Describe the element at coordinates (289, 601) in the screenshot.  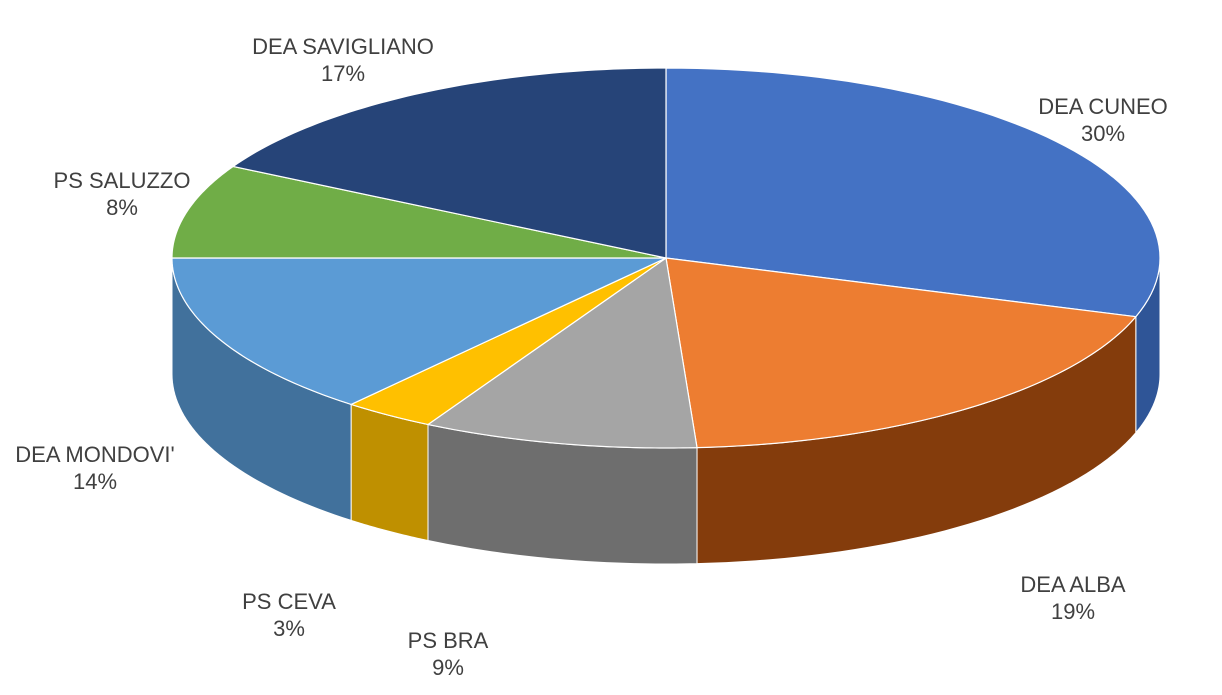
I see `slice-label-ps-ceva: PS CEVA` at that location.